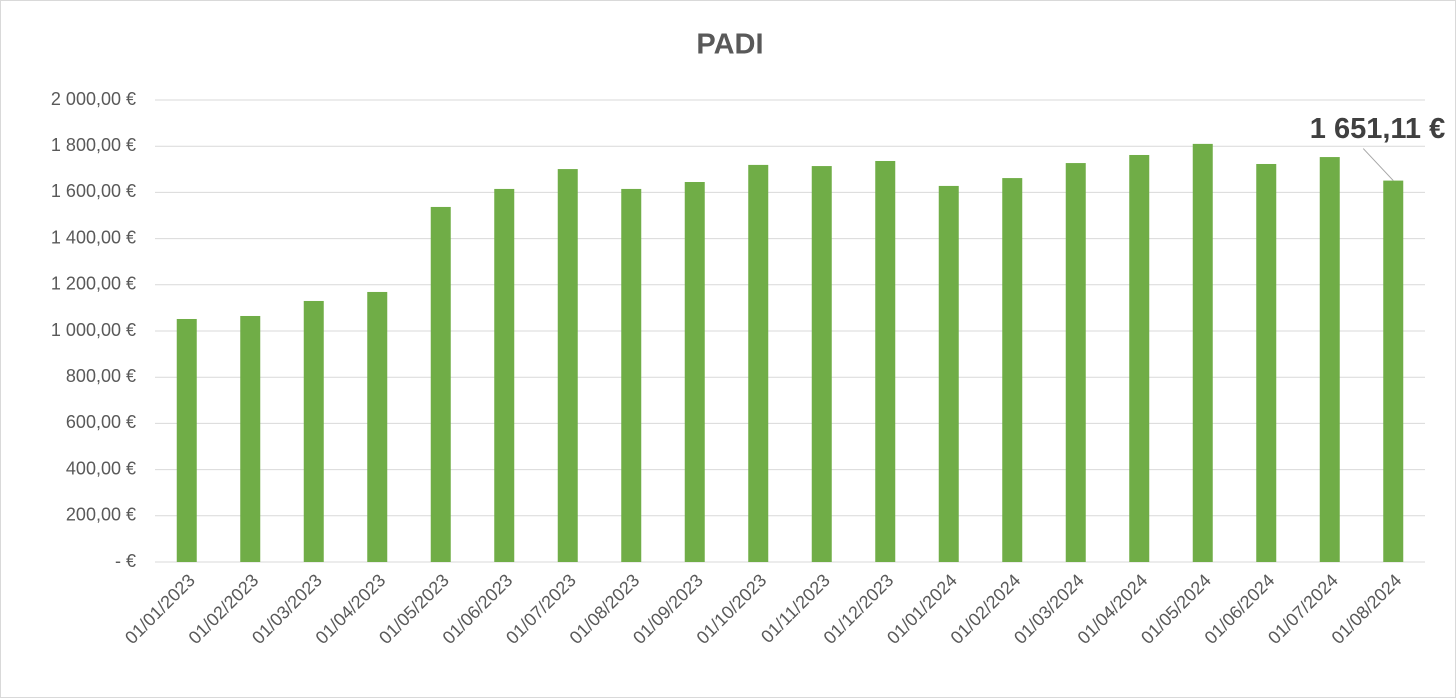 This screenshot has width=1456, height=698. I want to click on y-tick-label: 1 400,00 €, so click(93, 237).